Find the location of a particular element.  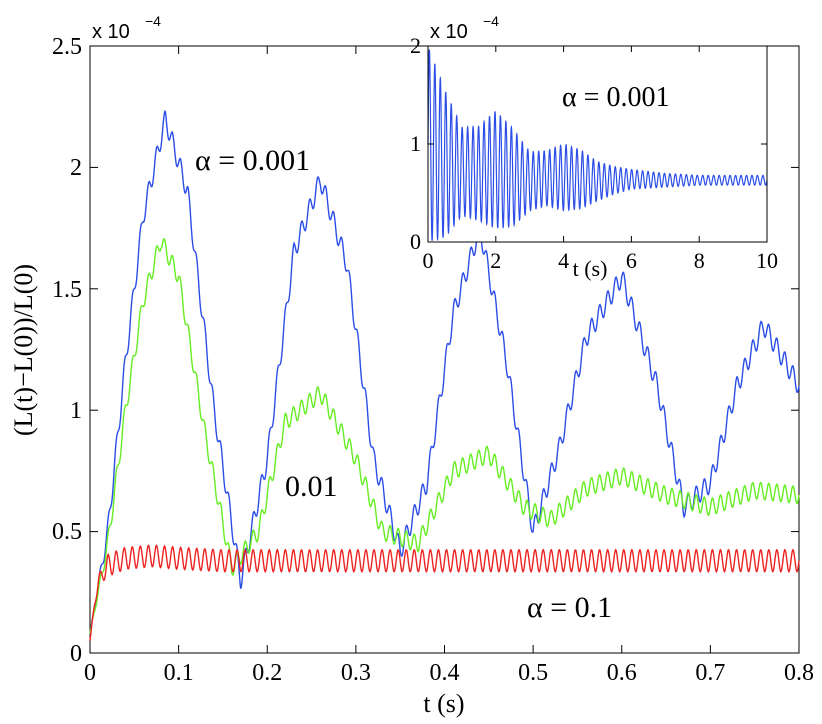

annotation-alpha-0-001: α = 0.001 is located at coordinates (252, 160).